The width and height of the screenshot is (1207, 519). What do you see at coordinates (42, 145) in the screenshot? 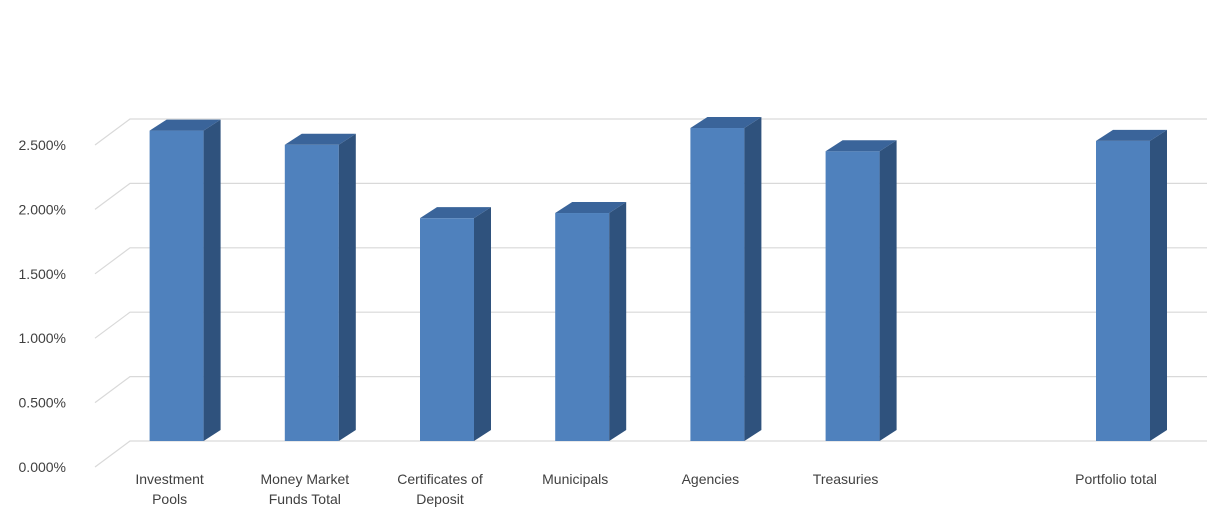
I see `y-tick-label: 2.500%` at bounding box center [42, 145].